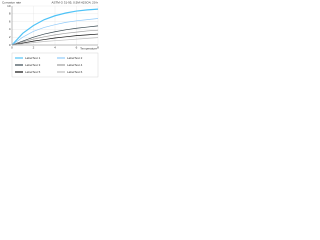  What do you see at coordinates (10, 14) in the screenshot?
I see `y-tick-label: 8` at bounding box center [10, 14].